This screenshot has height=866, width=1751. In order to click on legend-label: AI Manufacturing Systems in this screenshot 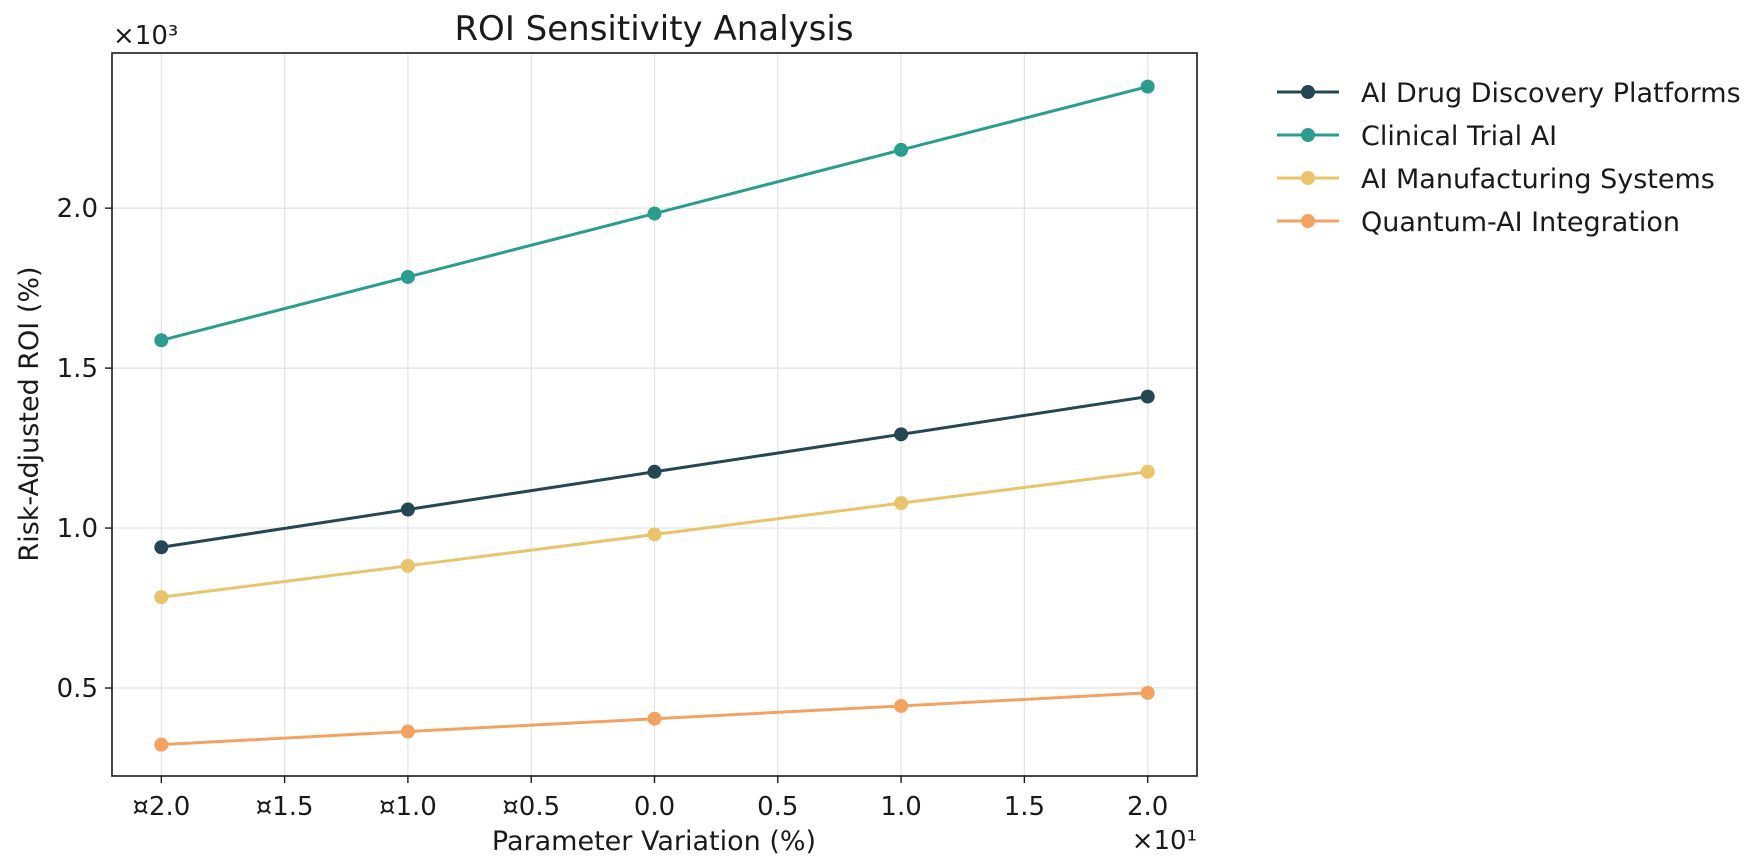, I will do `click(1538, 179)`.